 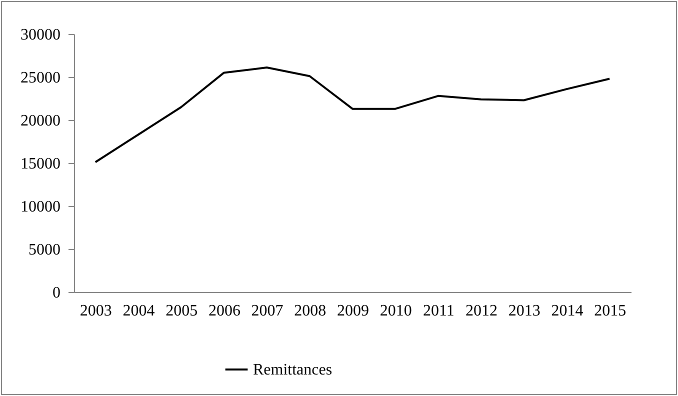 What do you see at coordinates (56, 293) in the screenshot?
I see `y-tick-label: 0` at bounding box center [56, 293].